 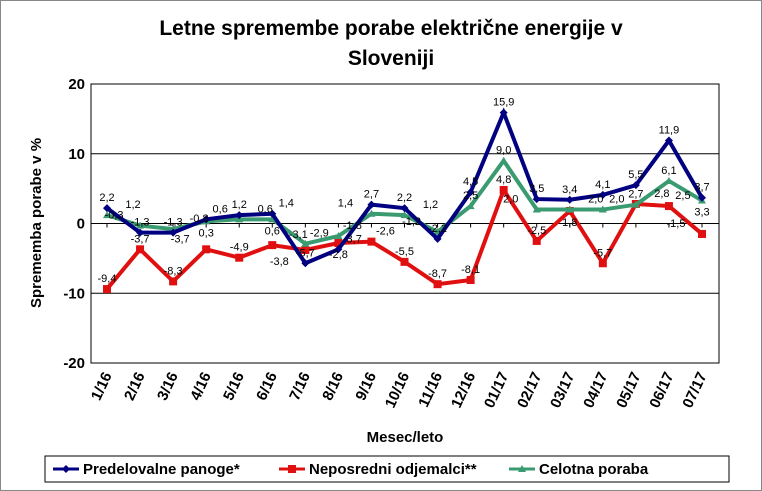 What do you see at coordinates (267, 387) in the screenshot?
I see `x-tick-label: 6/16` at bounding box center [267, 387].